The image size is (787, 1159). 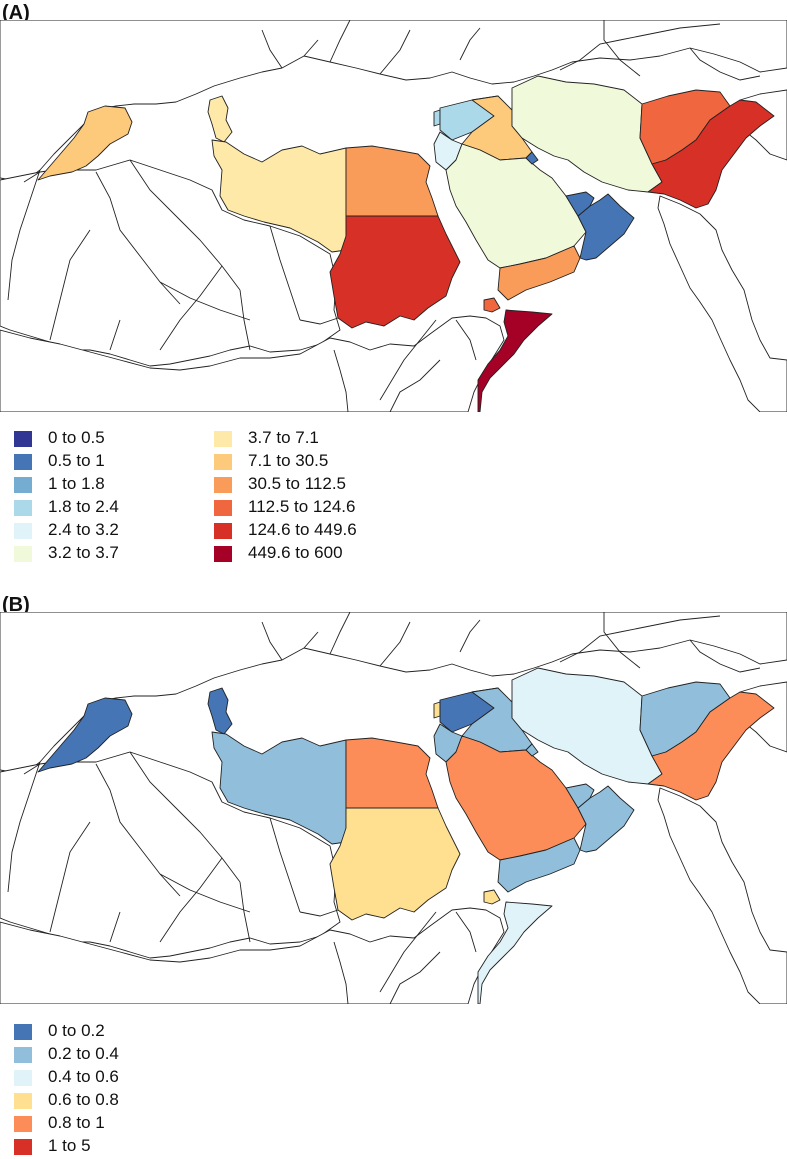 What do you see at coordinates (220, 711) in the screenshot?
I see `map-b-region-tunisia` at bounding box center [220, 711].